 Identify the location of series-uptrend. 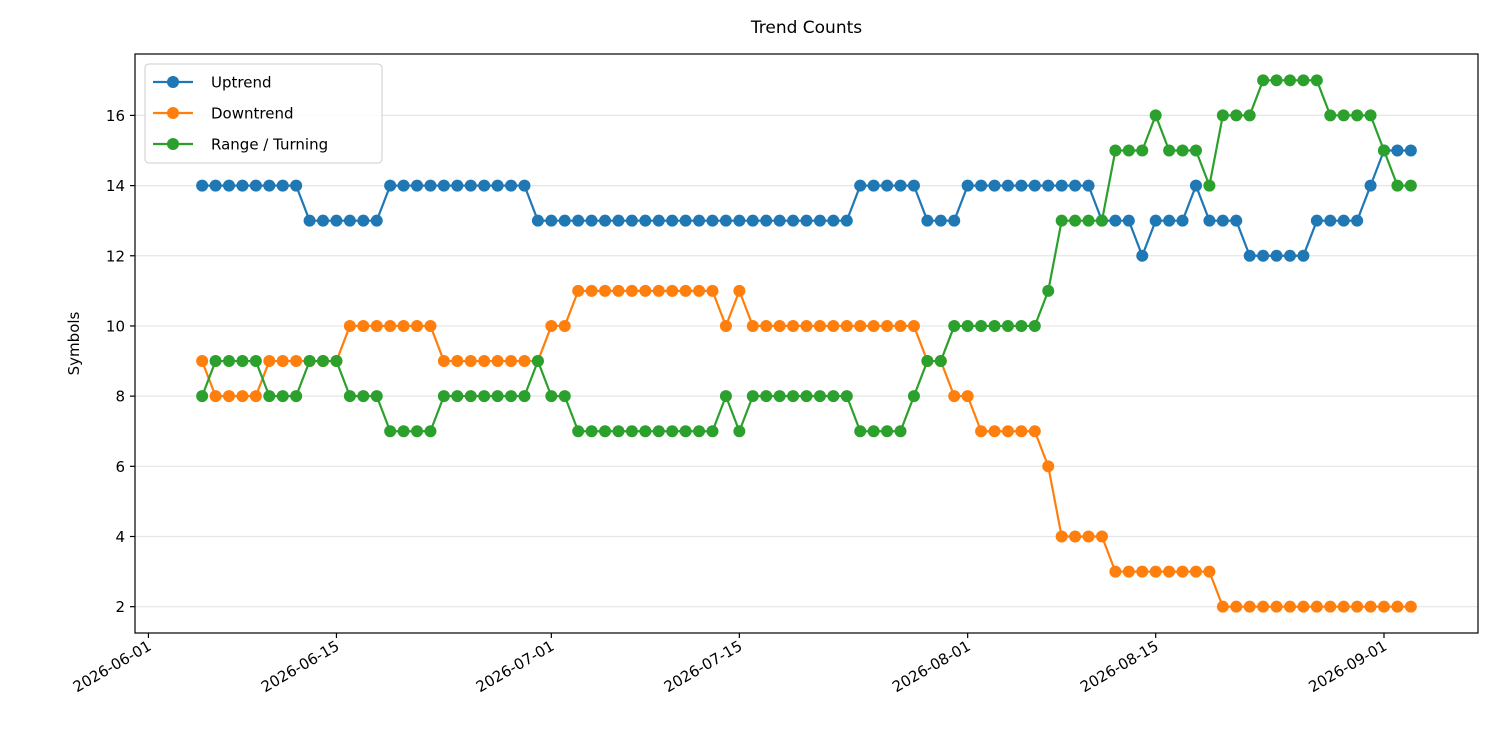
(806, 203).